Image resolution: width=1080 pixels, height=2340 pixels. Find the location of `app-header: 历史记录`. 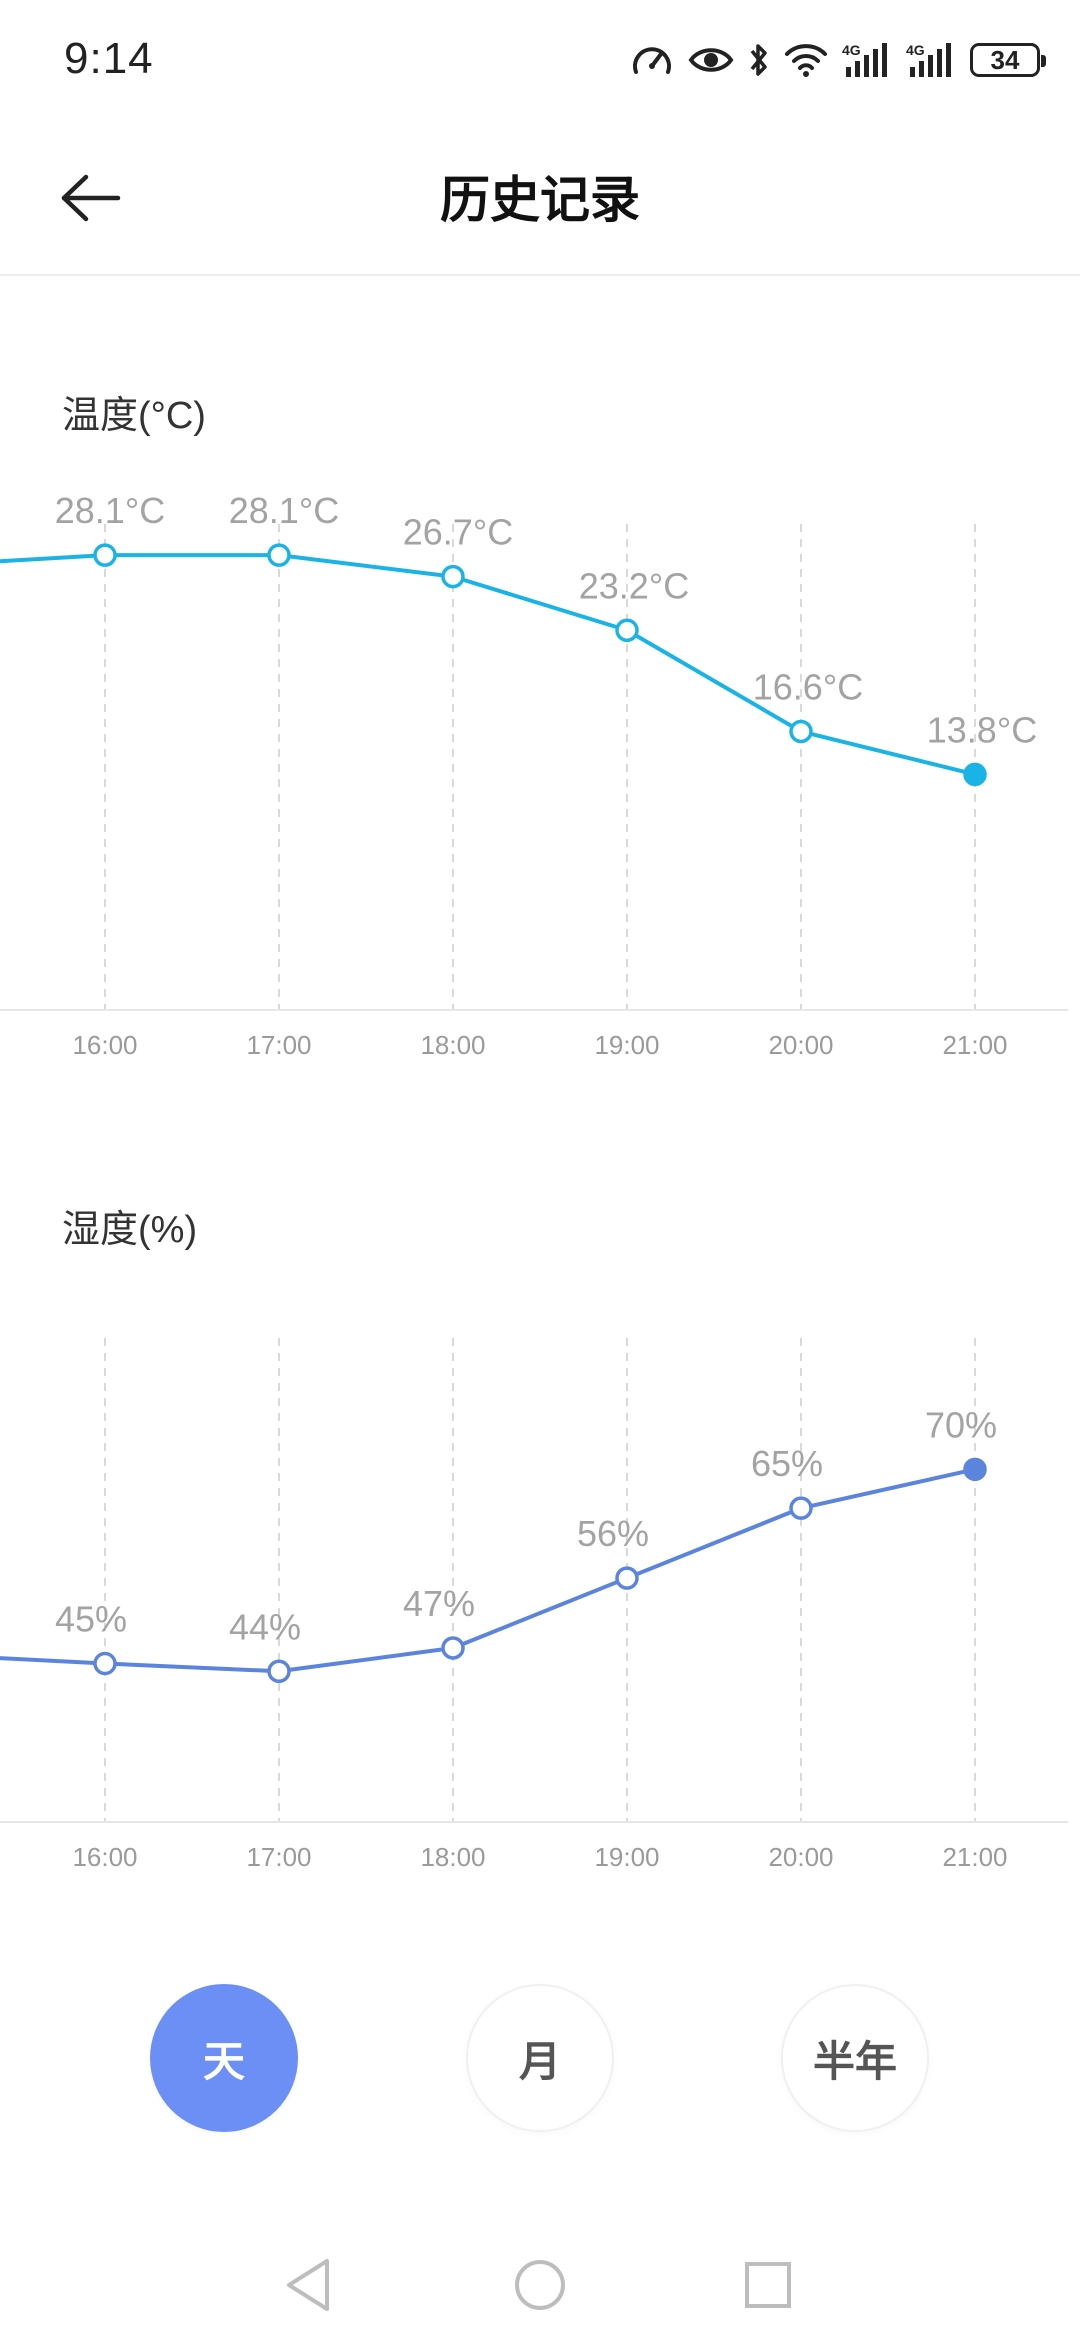

app-header: 历史记录 is located at coordinates (540, 198).